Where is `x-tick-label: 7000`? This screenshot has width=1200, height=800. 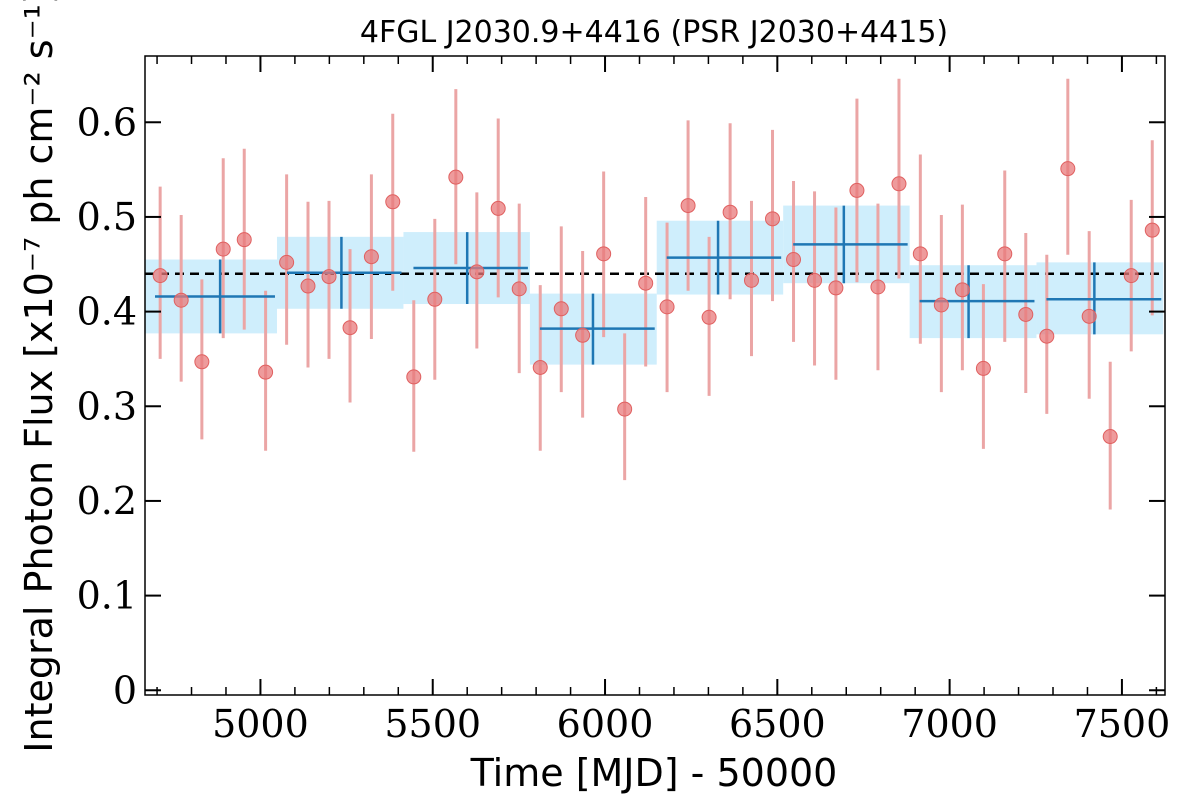 x-tick-label: 7000 is located at coordinates (949, 724).